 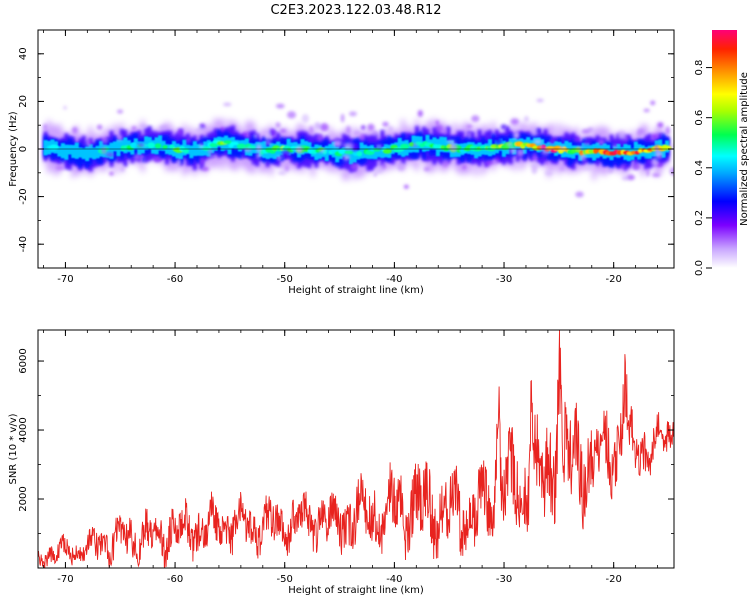 I want to click on y-tick-label: 20, so click(x=23, y=101).